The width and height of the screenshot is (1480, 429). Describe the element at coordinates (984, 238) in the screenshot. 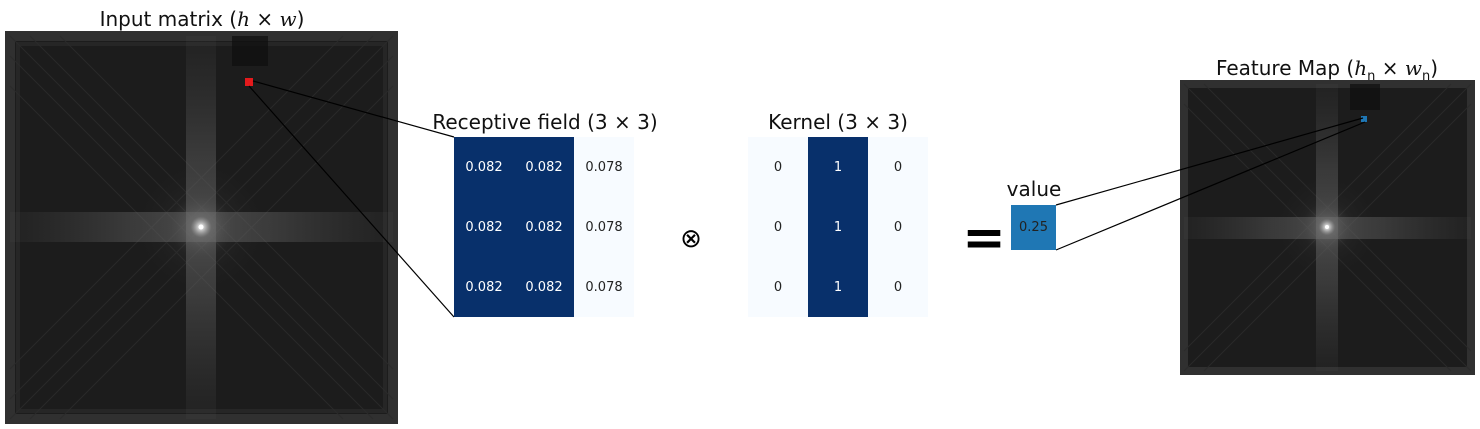

I see `equals-operator: =` at that location.